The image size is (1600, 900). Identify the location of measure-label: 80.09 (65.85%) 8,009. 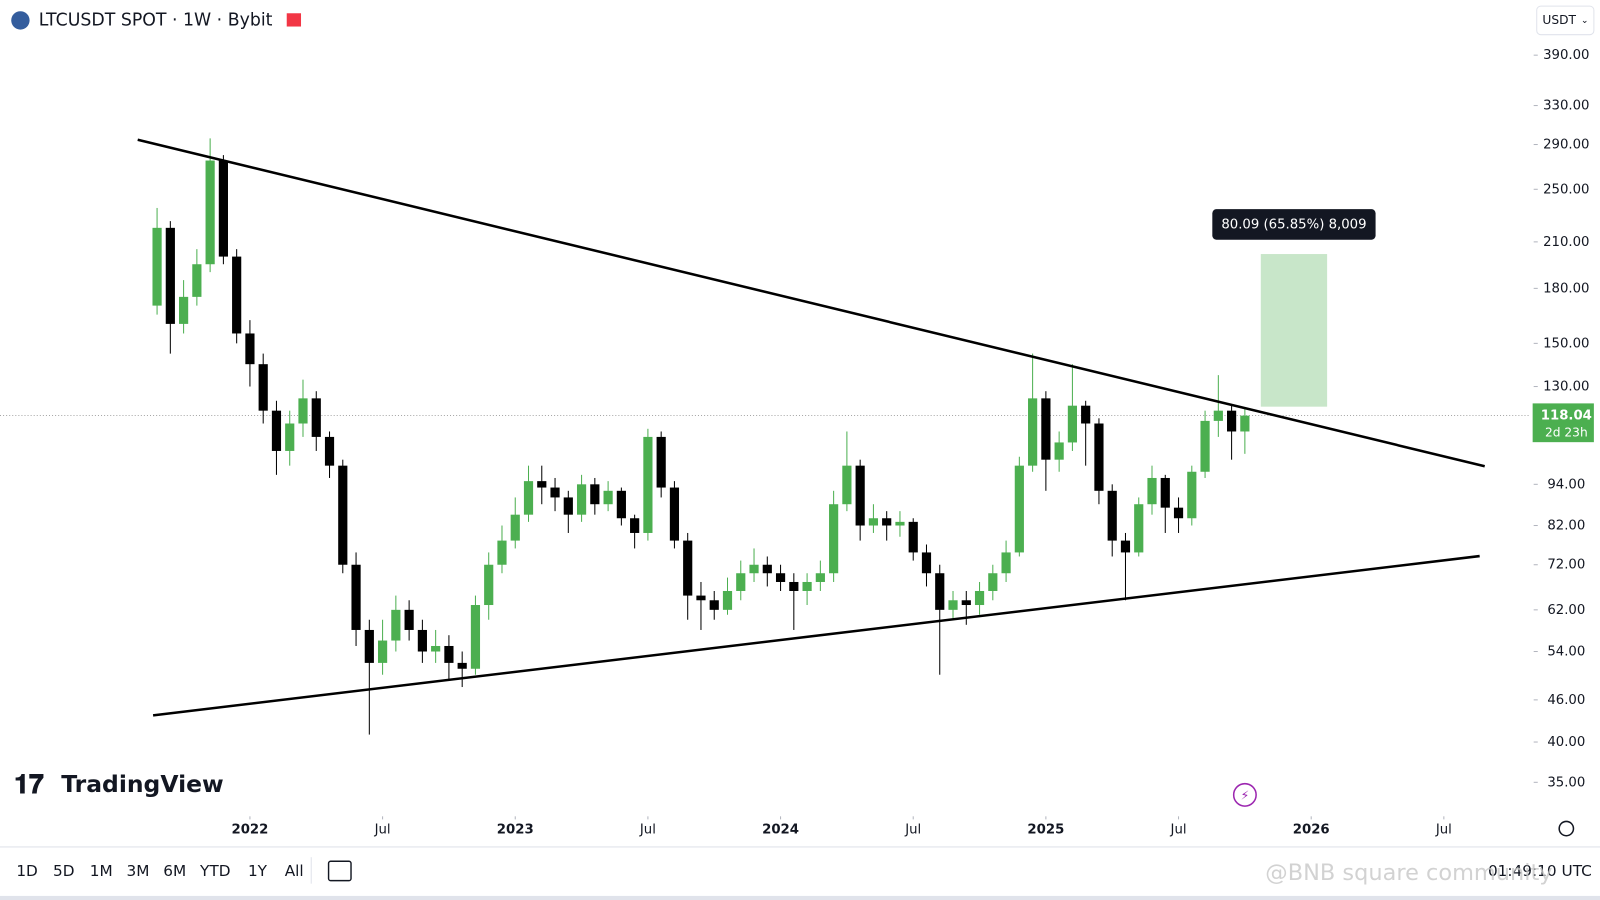
(1293, 224).